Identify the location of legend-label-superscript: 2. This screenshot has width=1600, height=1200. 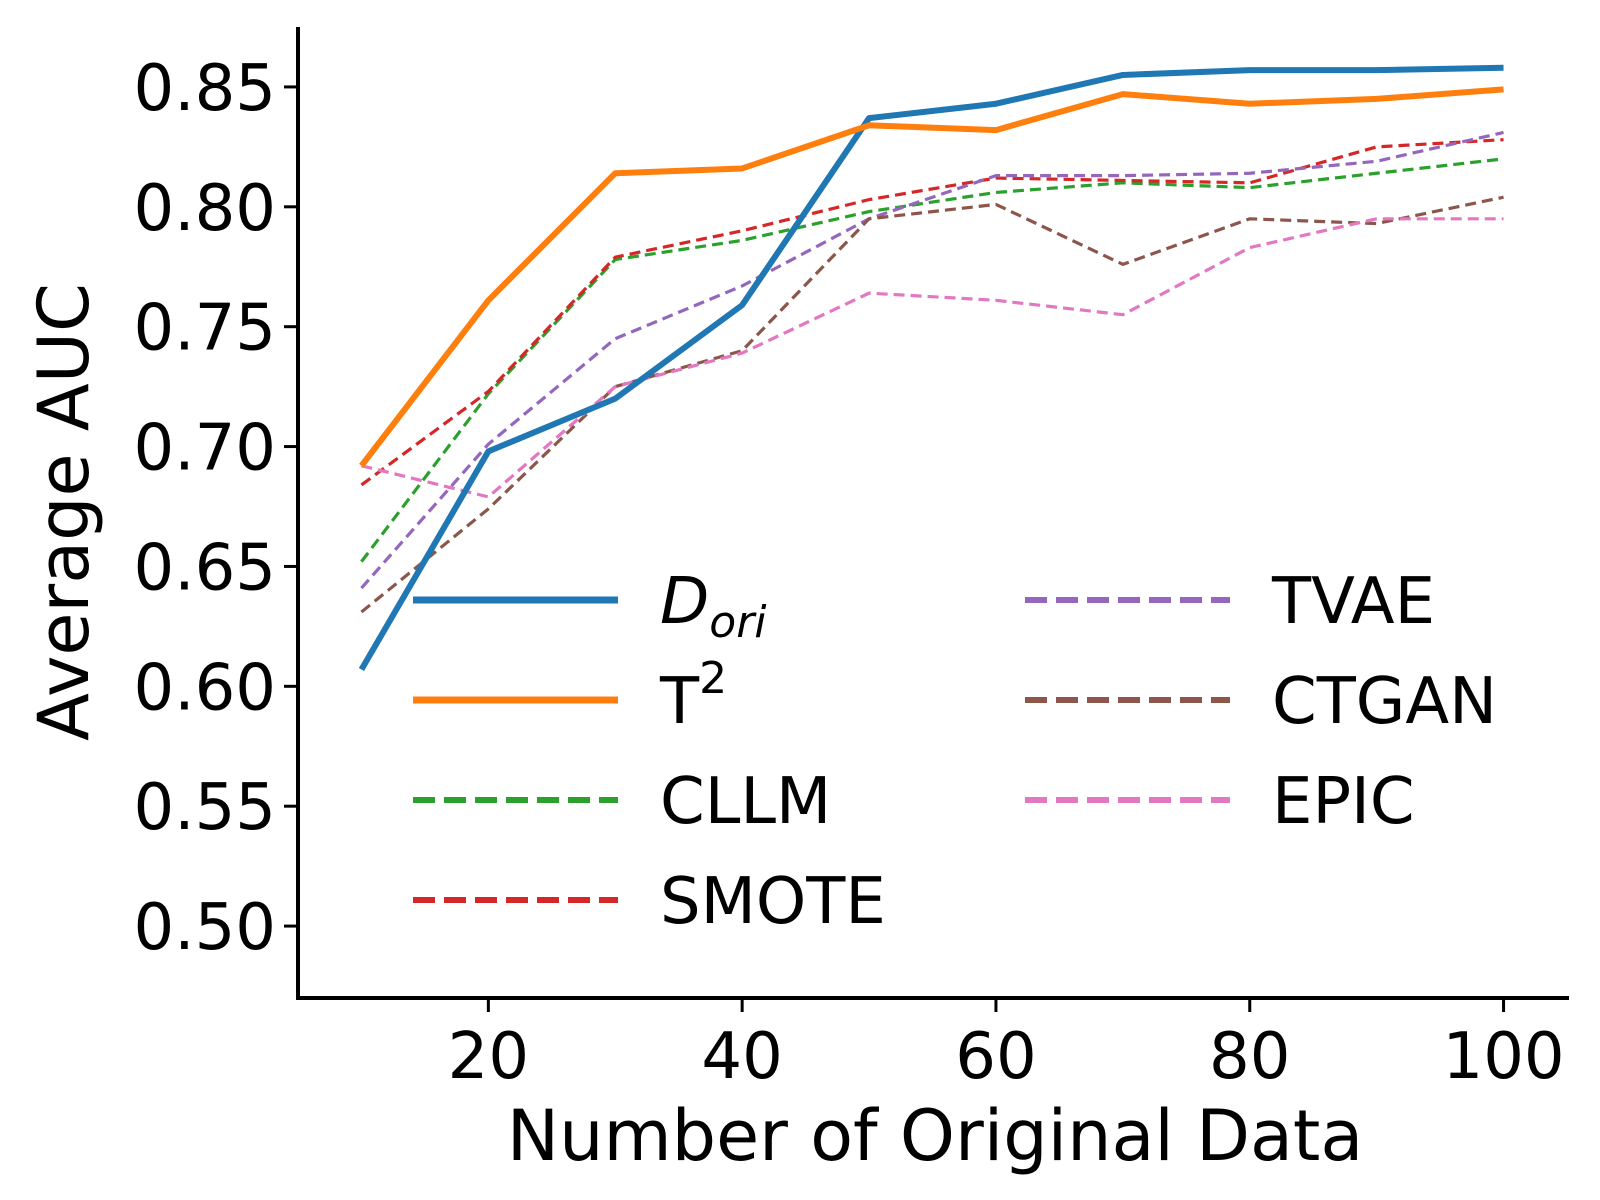
(713, 678).